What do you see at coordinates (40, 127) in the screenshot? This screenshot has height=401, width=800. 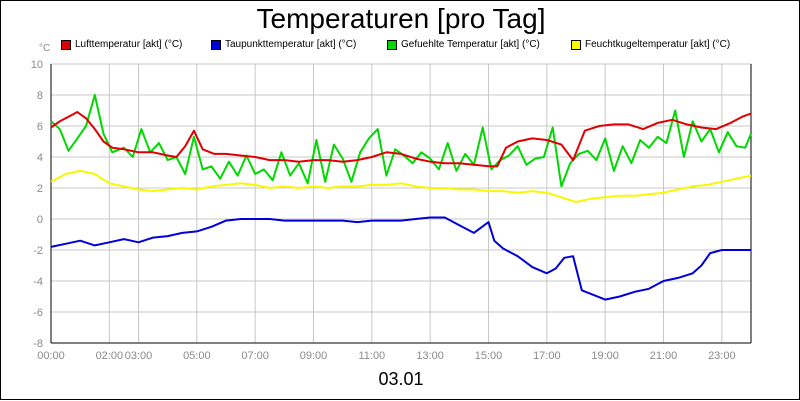 I see `y-tick-label: 6` at bounding box center [40, 127].